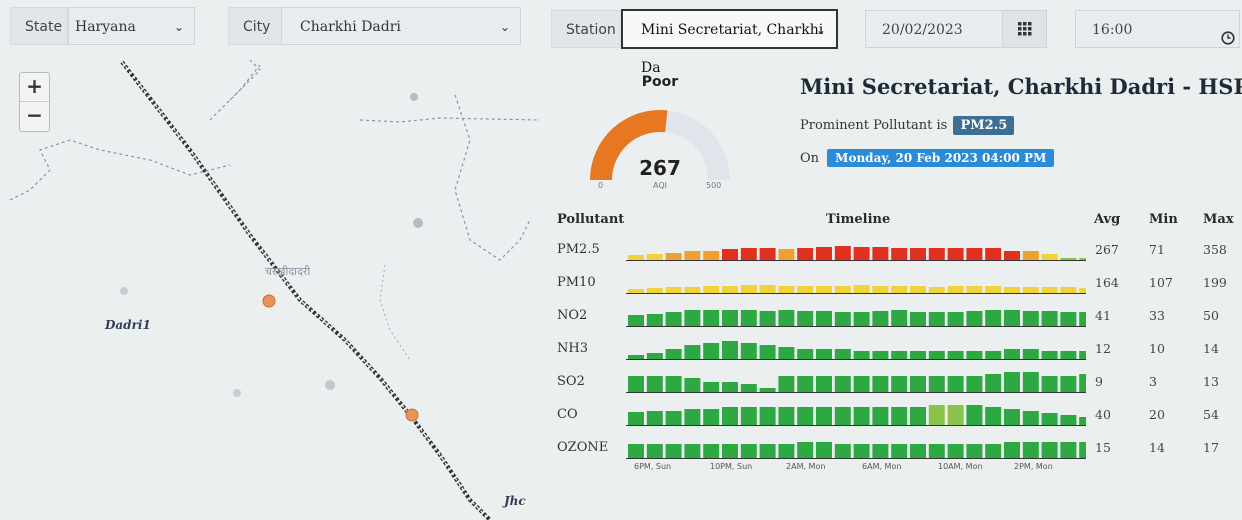  Describe the element at coordinates (1024, 29) in the screenshot. I see `calendar-grid-icon` at that location.